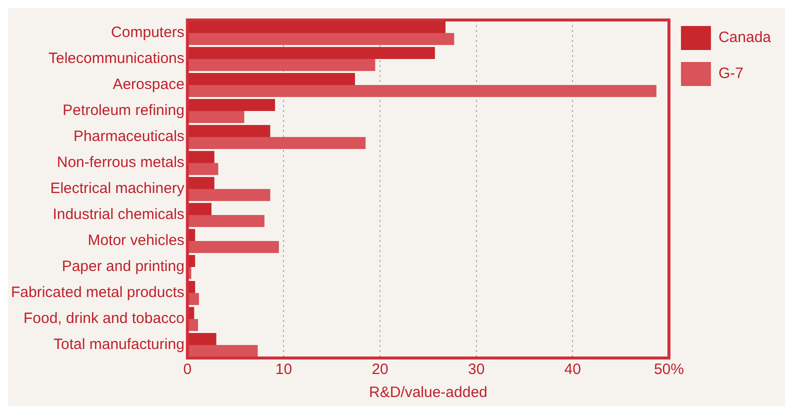 Image resolution: width=793 pixels, height=414 pixels. What do you see at coordinates (123, 267) in the screenshot?
I see `y-tick-label: Paper and printing` at bounding box center [123, 267].